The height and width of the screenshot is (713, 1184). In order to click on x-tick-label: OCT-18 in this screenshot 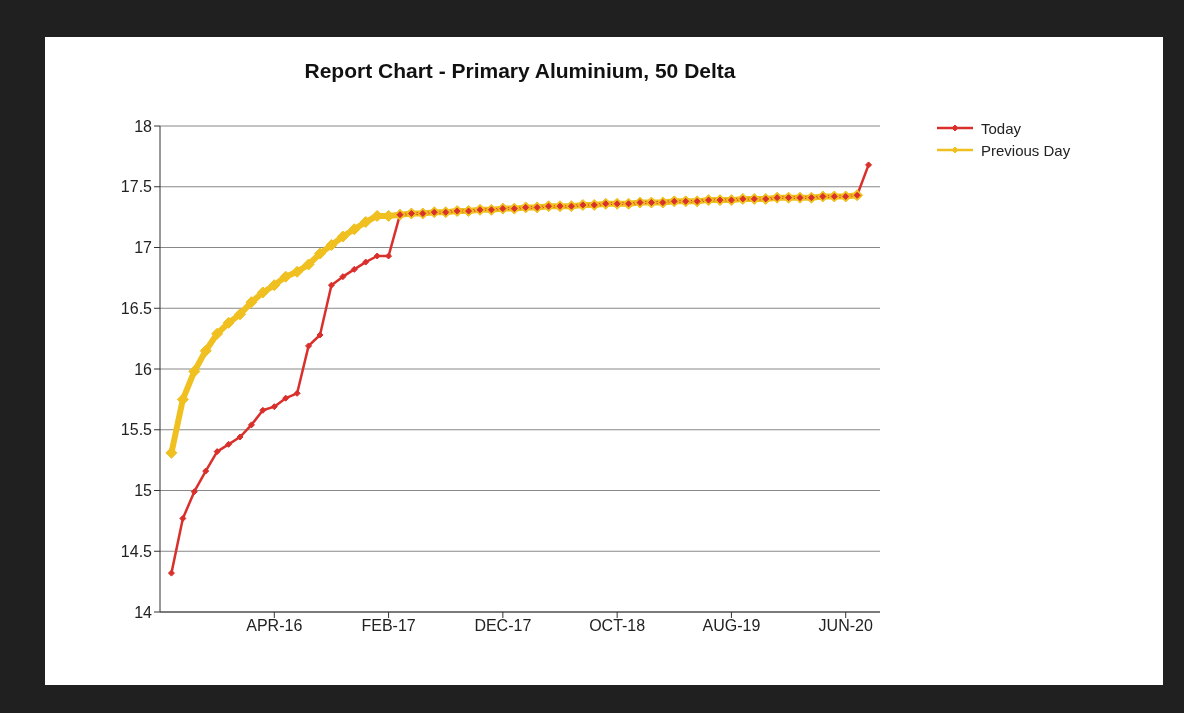, I will do `click(617, 626)`.